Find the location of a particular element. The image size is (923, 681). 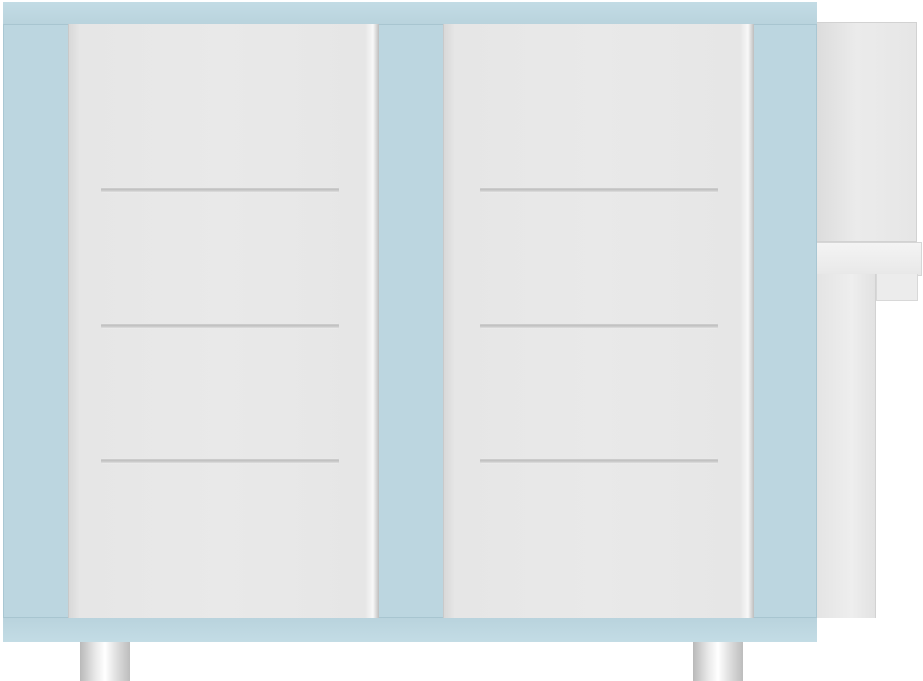

side-unit-upper is located at coordinates (867, 132).